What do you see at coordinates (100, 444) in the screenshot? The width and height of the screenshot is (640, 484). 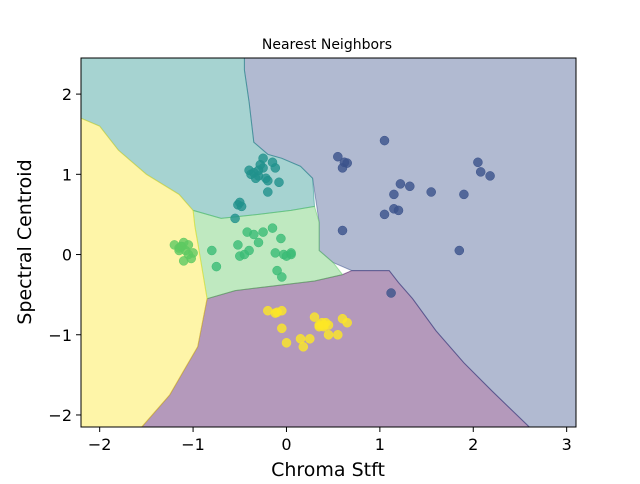 I see `x-tick-label: −2` at bounding box center [100, 444].